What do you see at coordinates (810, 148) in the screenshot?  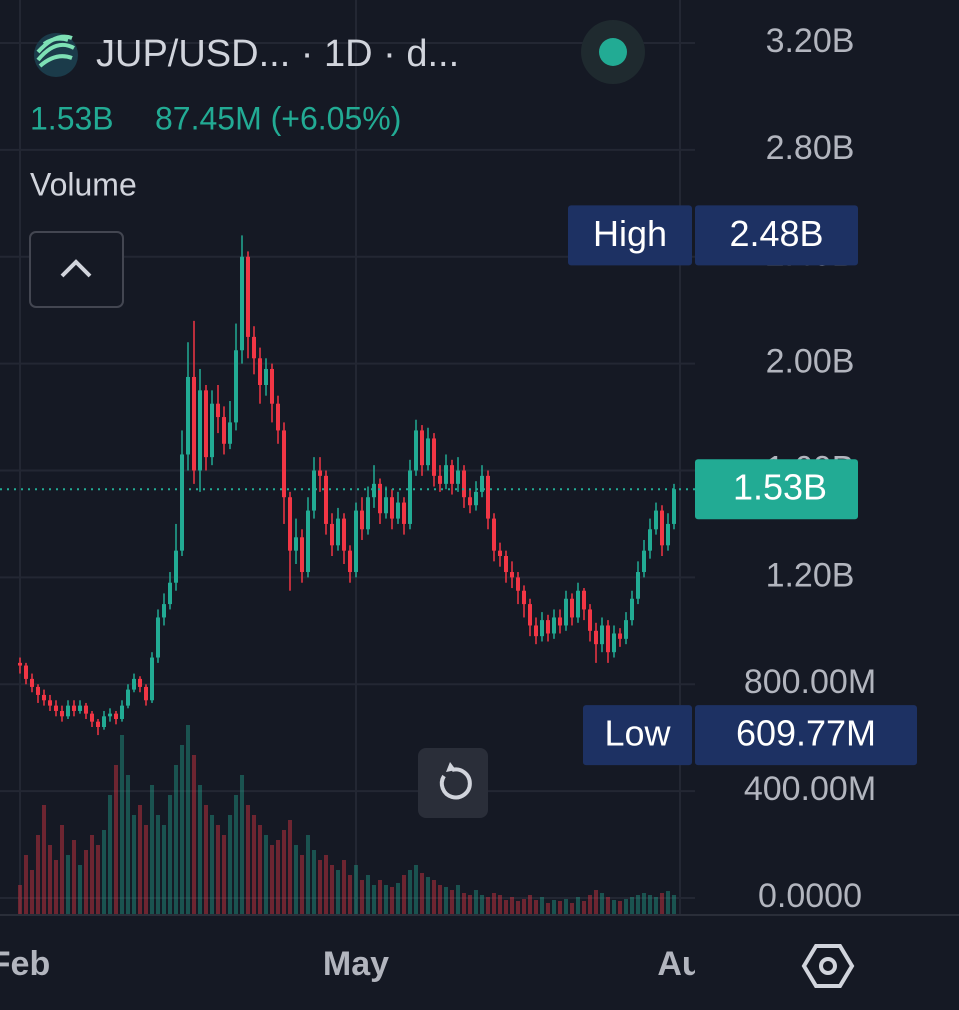 I see `y-tick-label: 2.80B` at bounding box center [810, 148].